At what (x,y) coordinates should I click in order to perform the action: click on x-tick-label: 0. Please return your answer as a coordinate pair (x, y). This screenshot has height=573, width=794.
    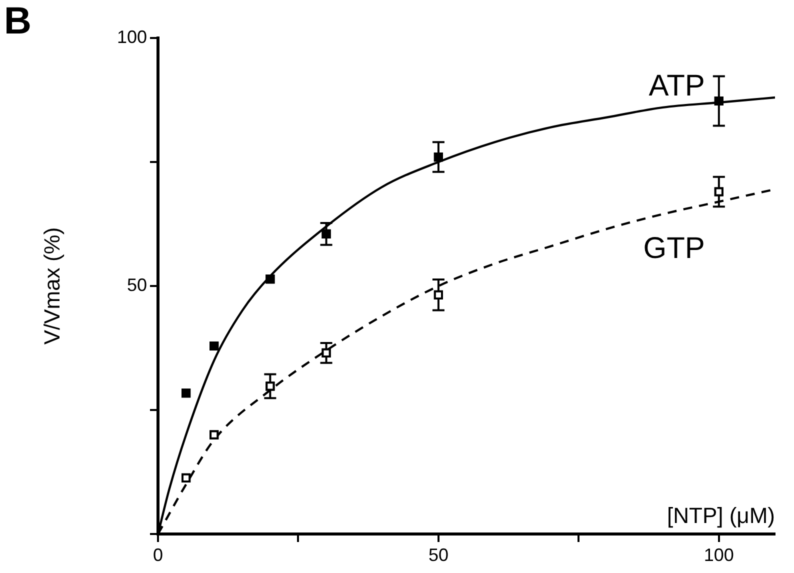
    Looking at the image, I should click on (158, 554).